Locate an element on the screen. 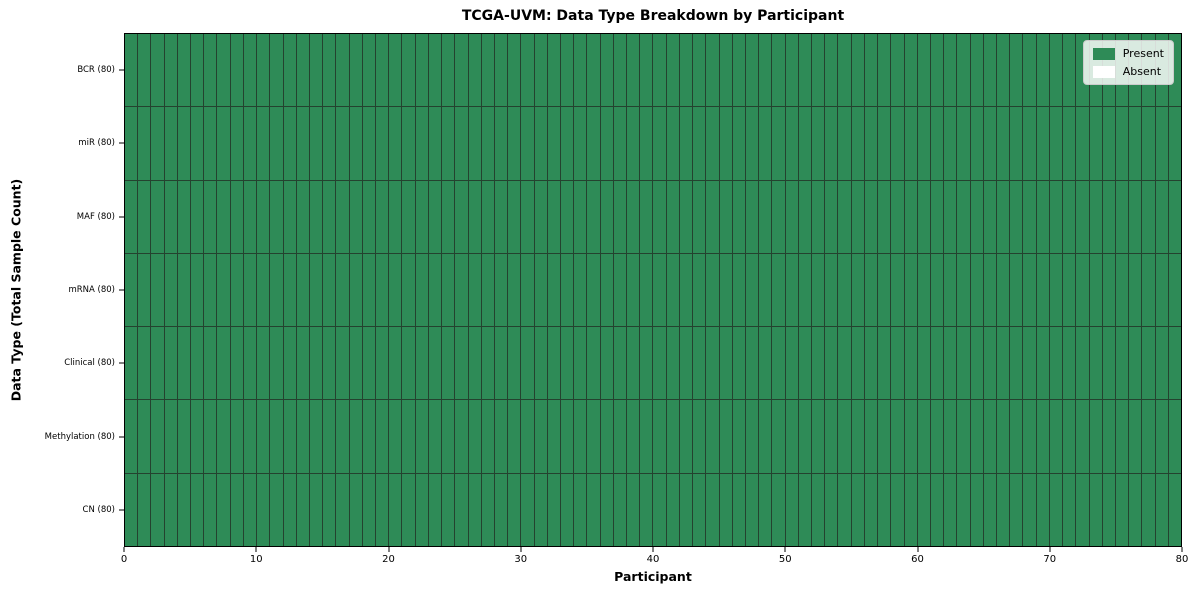 The width and height of the screenshot is (1200, 600). x-axis-label: Participant is located at coordinates (653, 576).